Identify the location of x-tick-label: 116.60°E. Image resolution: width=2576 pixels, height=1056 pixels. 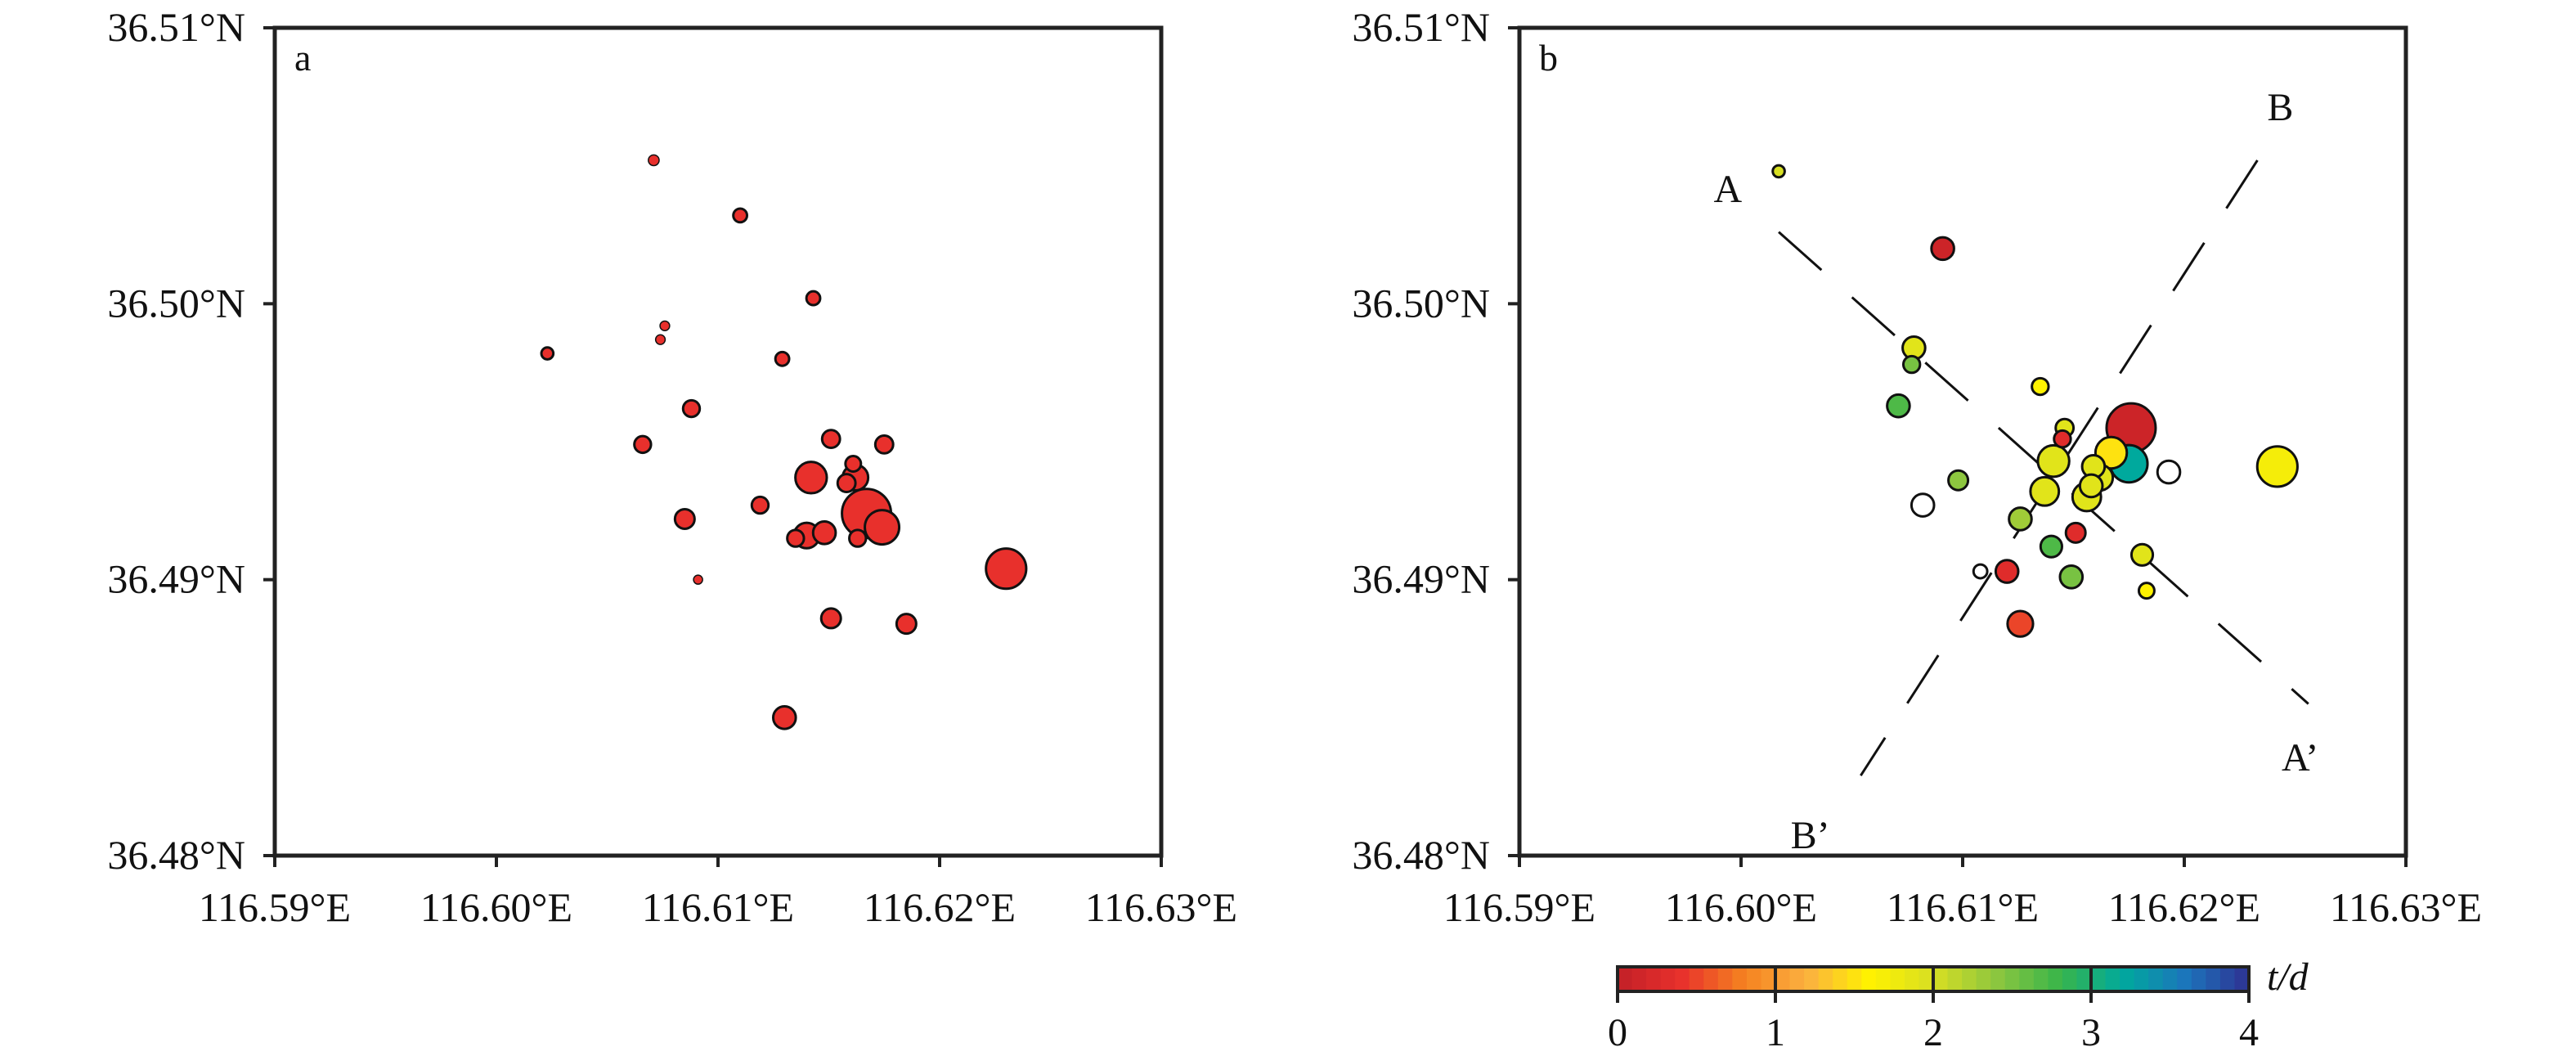
(496, 907).